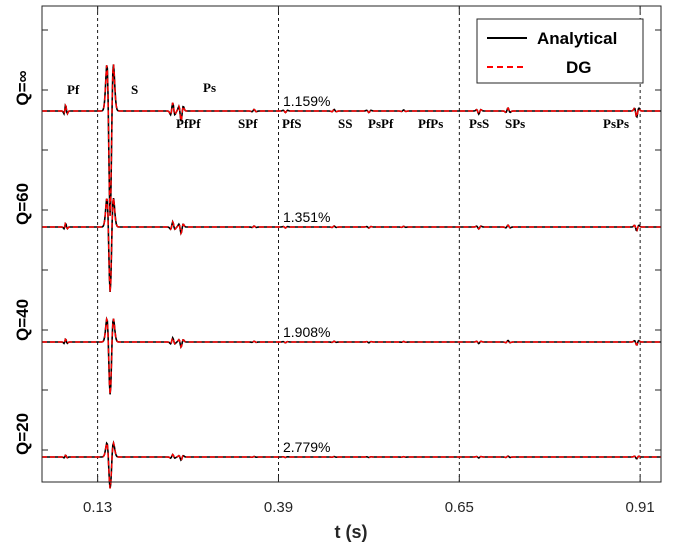  I want to click on row-label-0: Q=∞, so click(22, 87).